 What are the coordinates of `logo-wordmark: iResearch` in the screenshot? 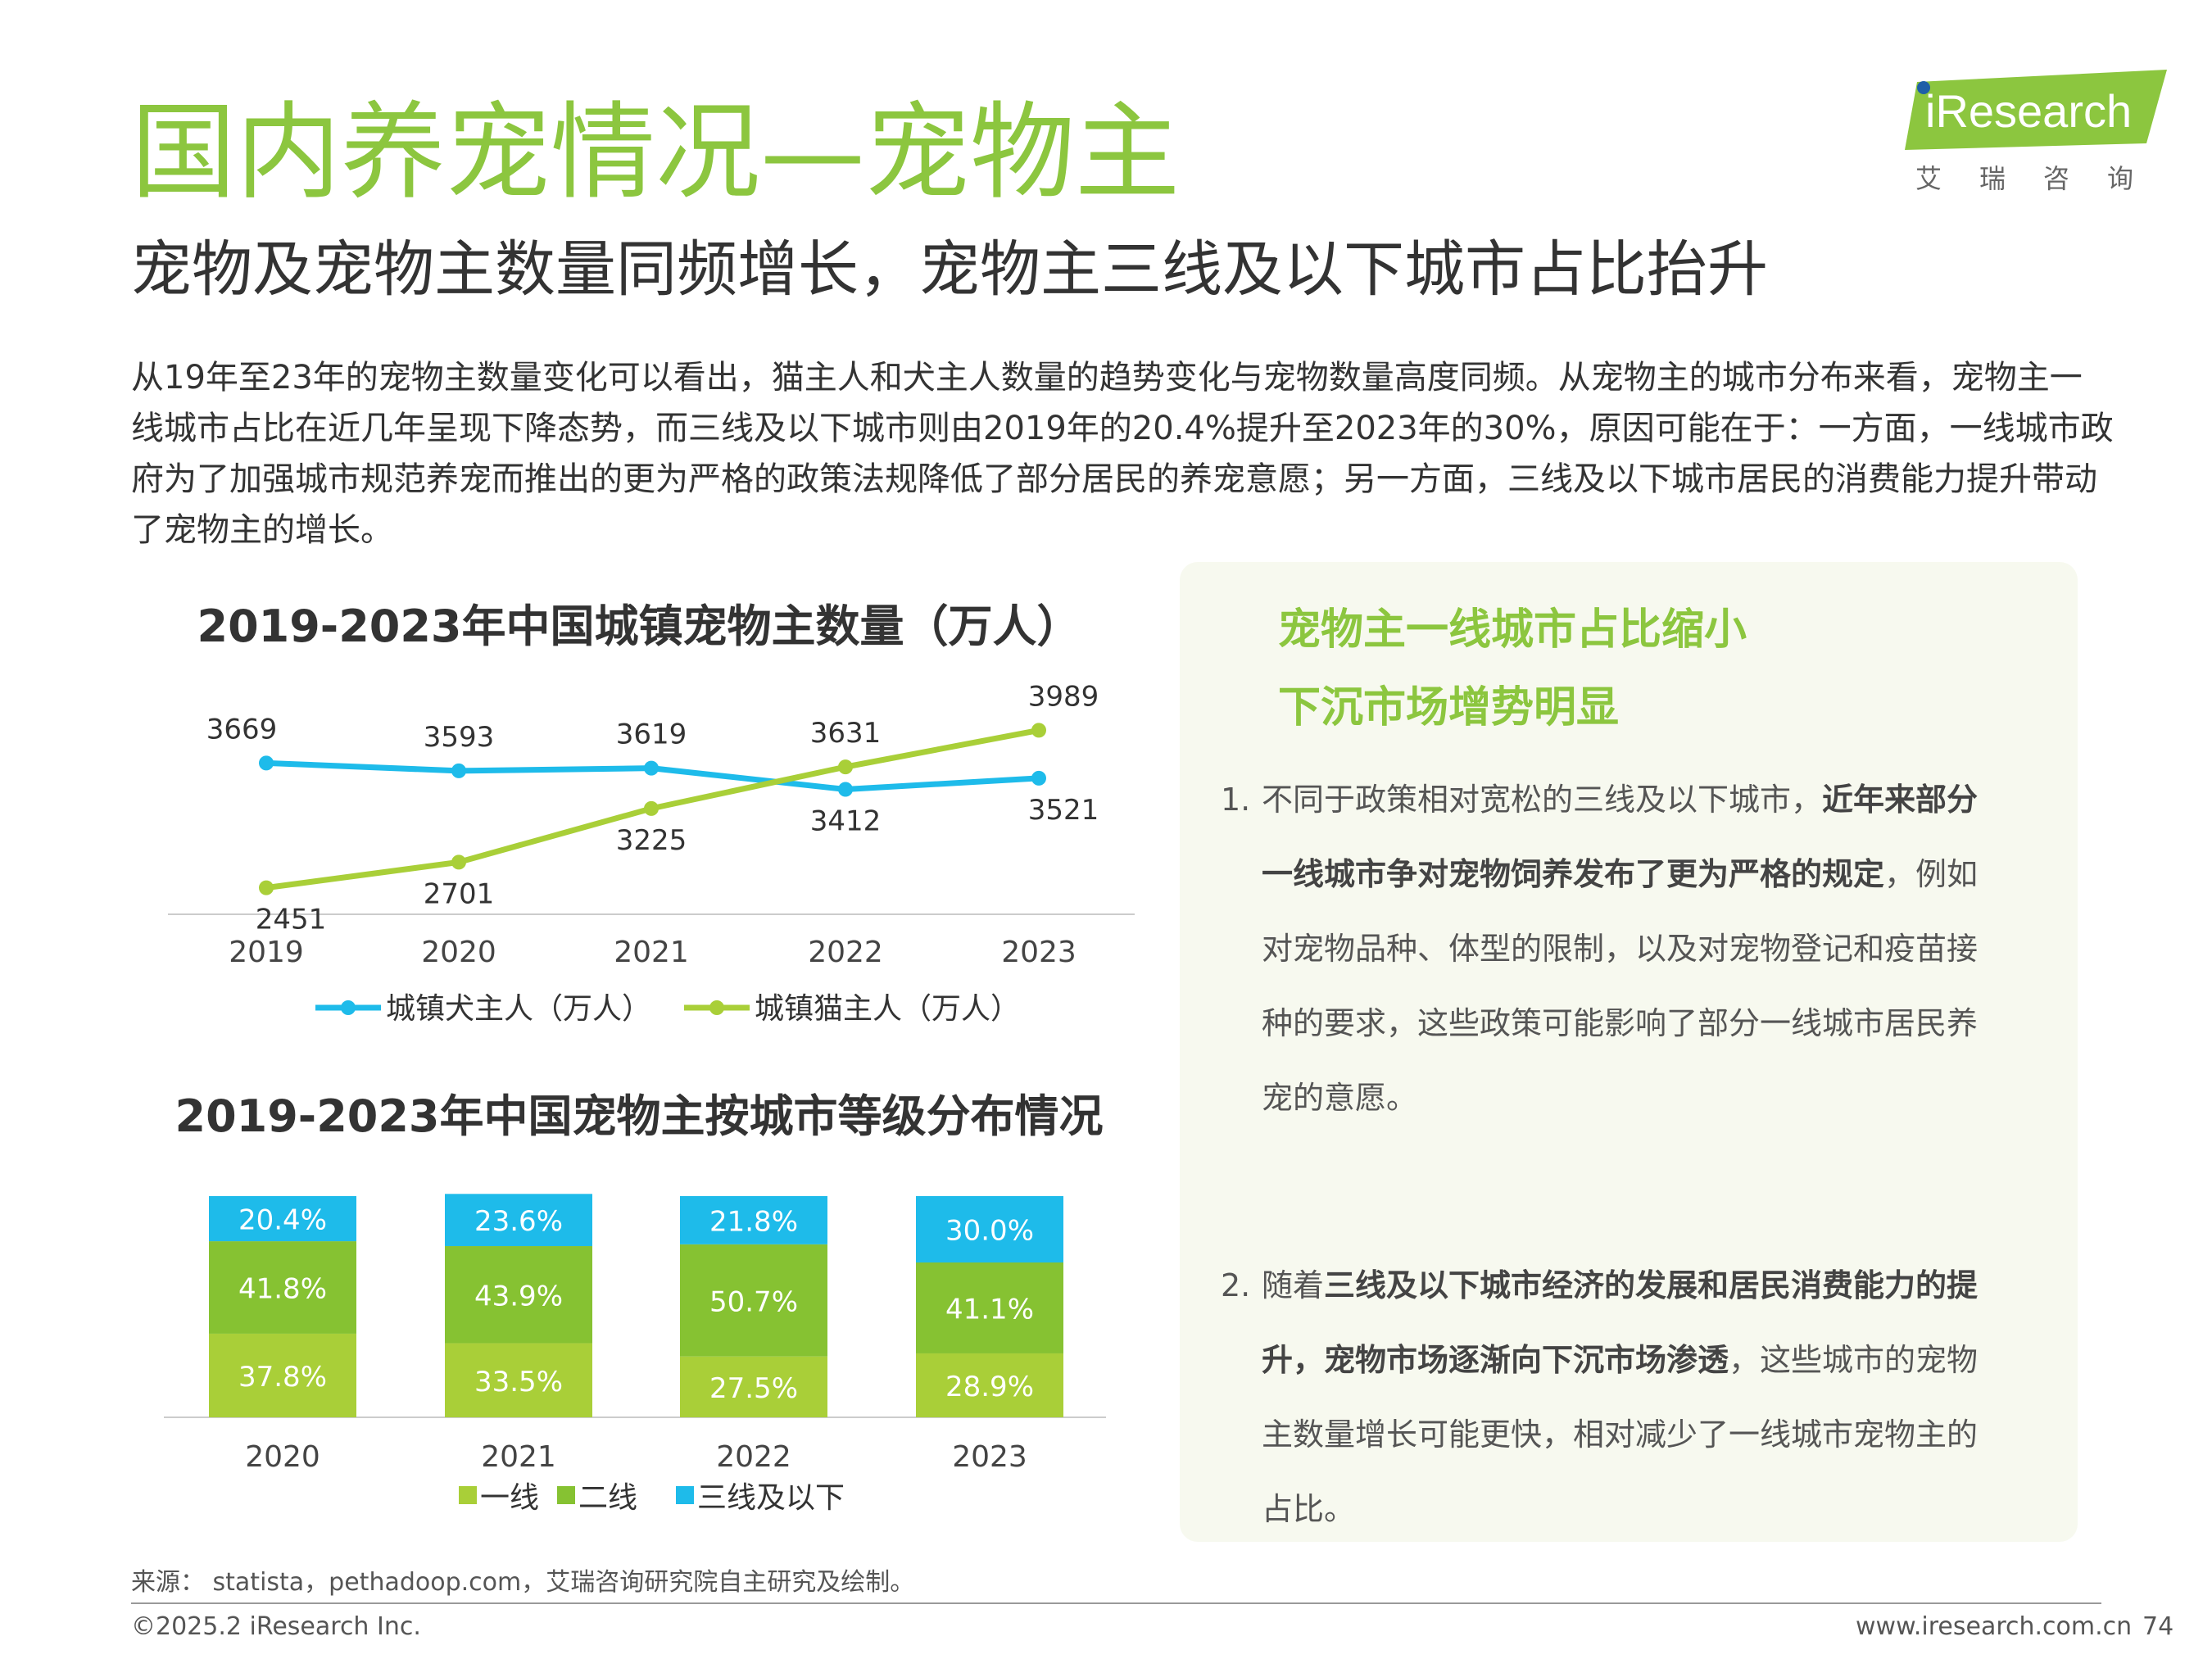 It's located at (2029, 111).